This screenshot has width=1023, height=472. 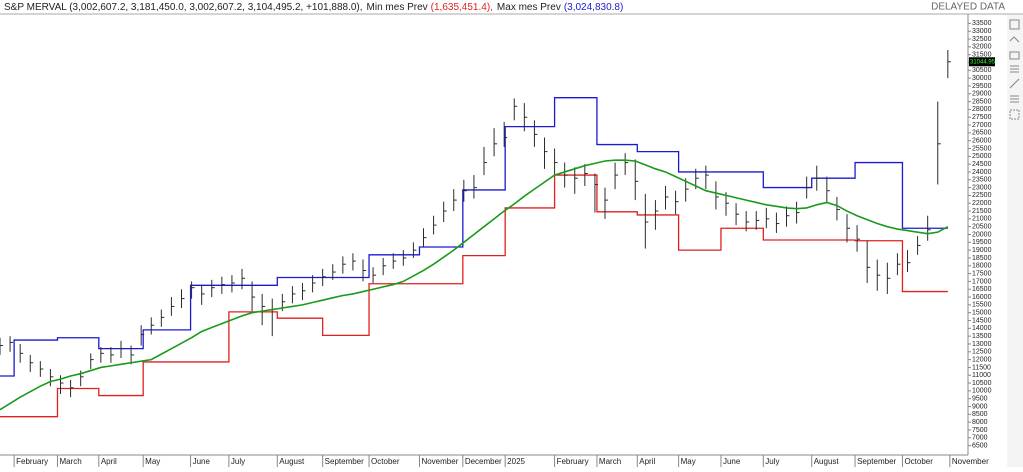 What do you see at coordinates (982, 94) in the screenshot?
I see `y-tick-label: 29000` at bounding box center [982, 94].